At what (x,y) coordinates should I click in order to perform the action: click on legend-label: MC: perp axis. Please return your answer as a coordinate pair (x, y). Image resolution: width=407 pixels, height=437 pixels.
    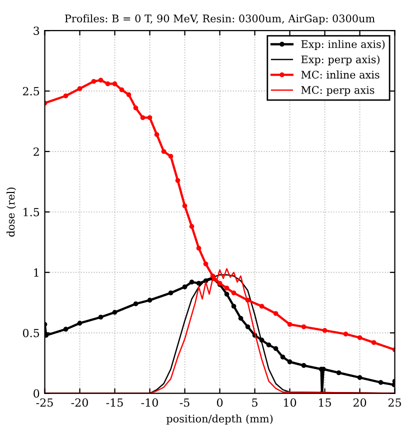
    Looking at the image, I should click on (337, 91).